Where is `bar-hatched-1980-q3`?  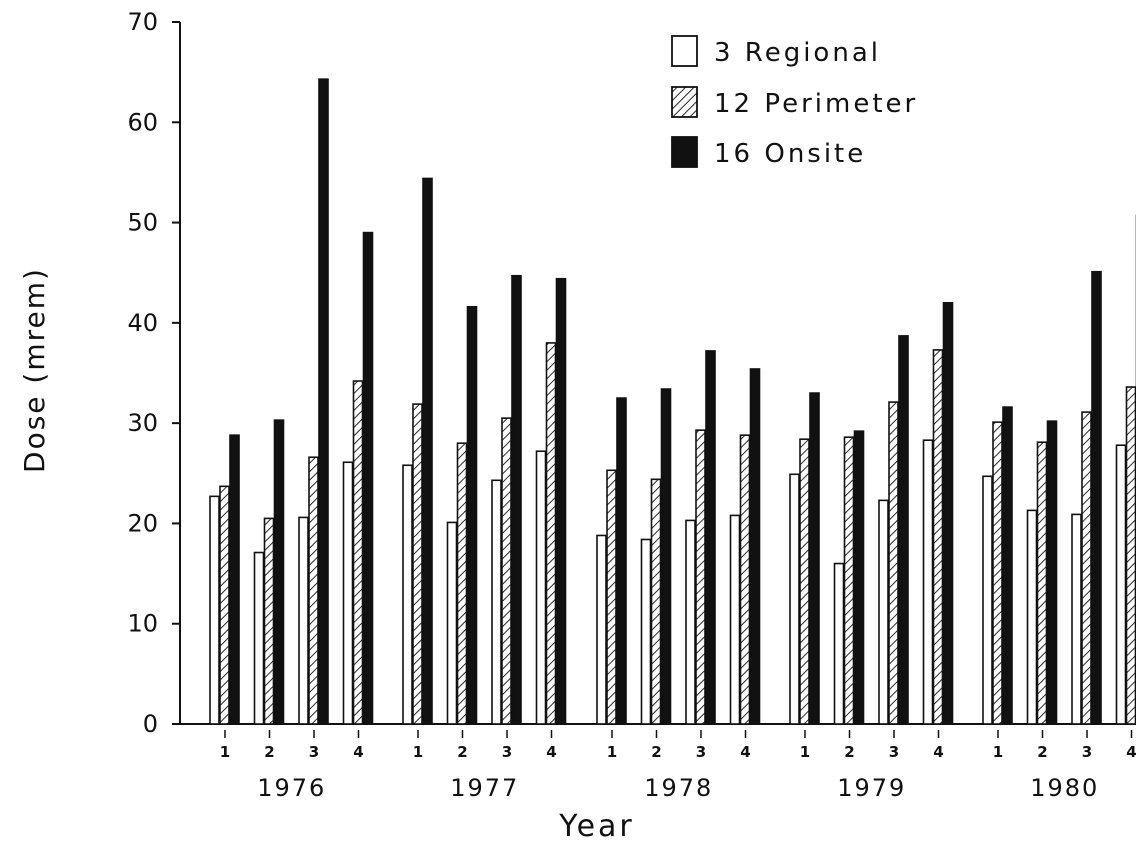
bar-hatched-1980-q3 is located at coordinates (1086, 568).